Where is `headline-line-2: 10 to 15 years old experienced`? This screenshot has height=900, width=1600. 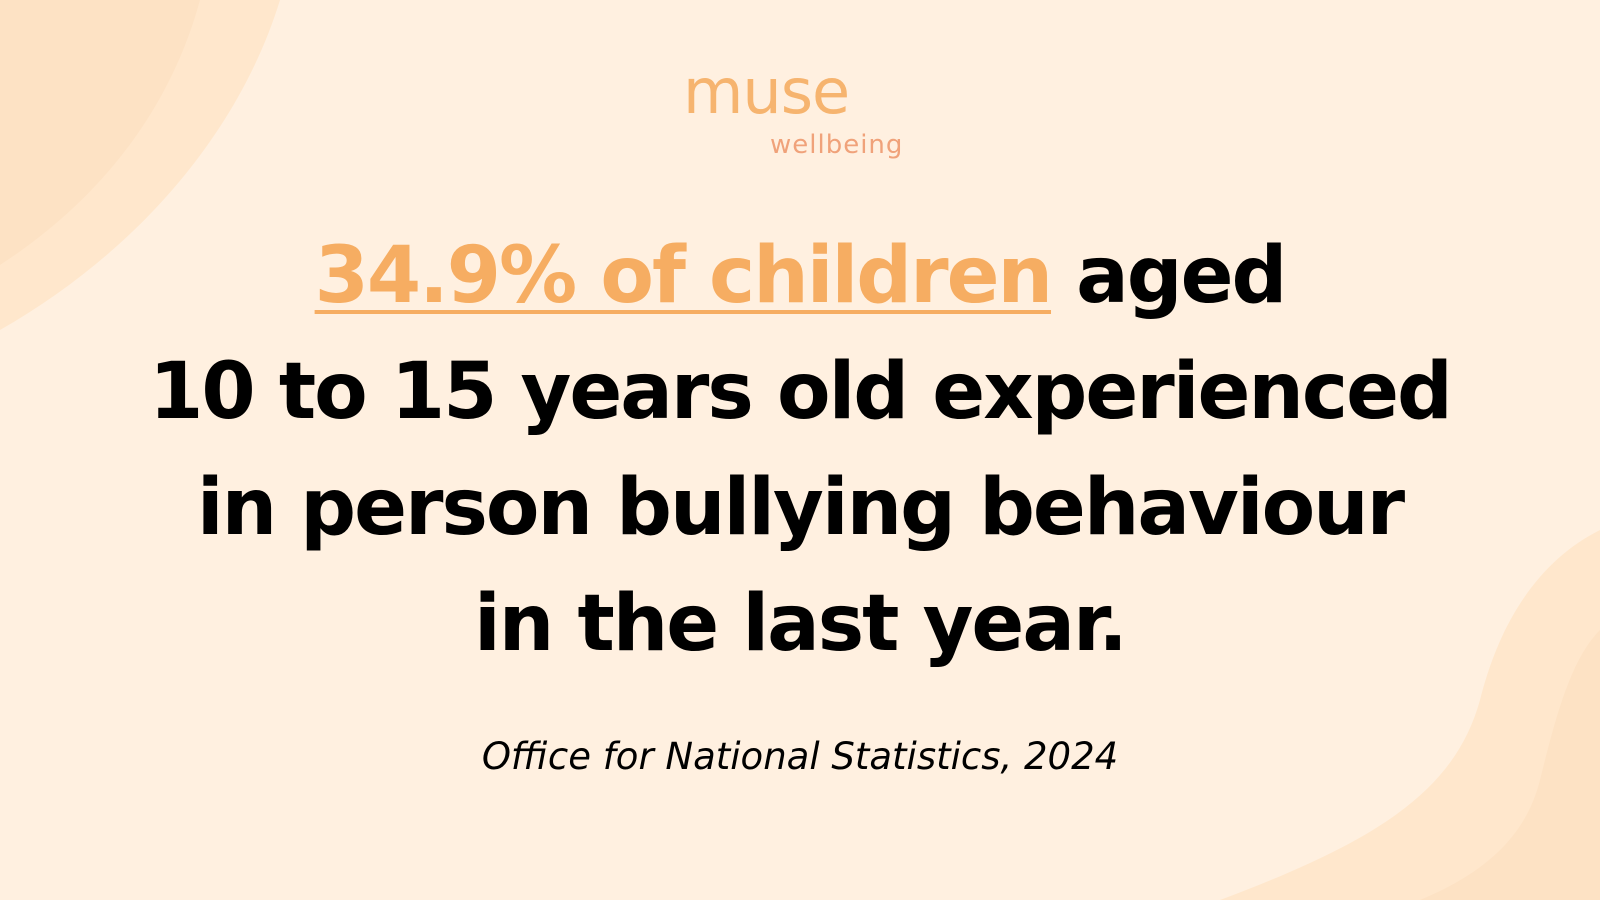 headline-line-2: 10 to 15 years old experienced is located at coordinates (801, 392).